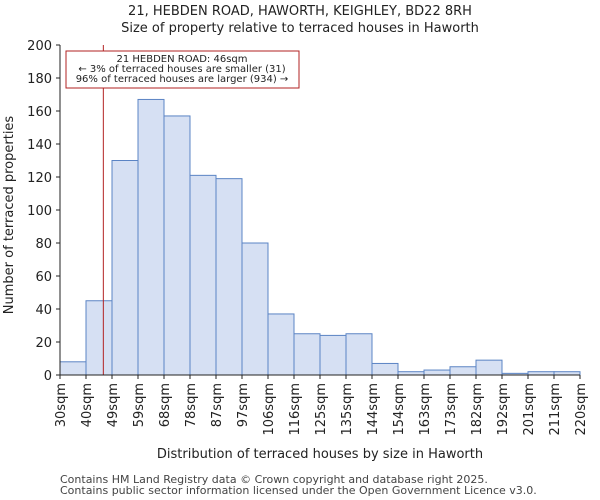 This screenshot has height=500, width=600. What do you see at coordinates (39, 178) in the screenshot?
I see `y-tick-label: 120` at bounding box center [39, 178].